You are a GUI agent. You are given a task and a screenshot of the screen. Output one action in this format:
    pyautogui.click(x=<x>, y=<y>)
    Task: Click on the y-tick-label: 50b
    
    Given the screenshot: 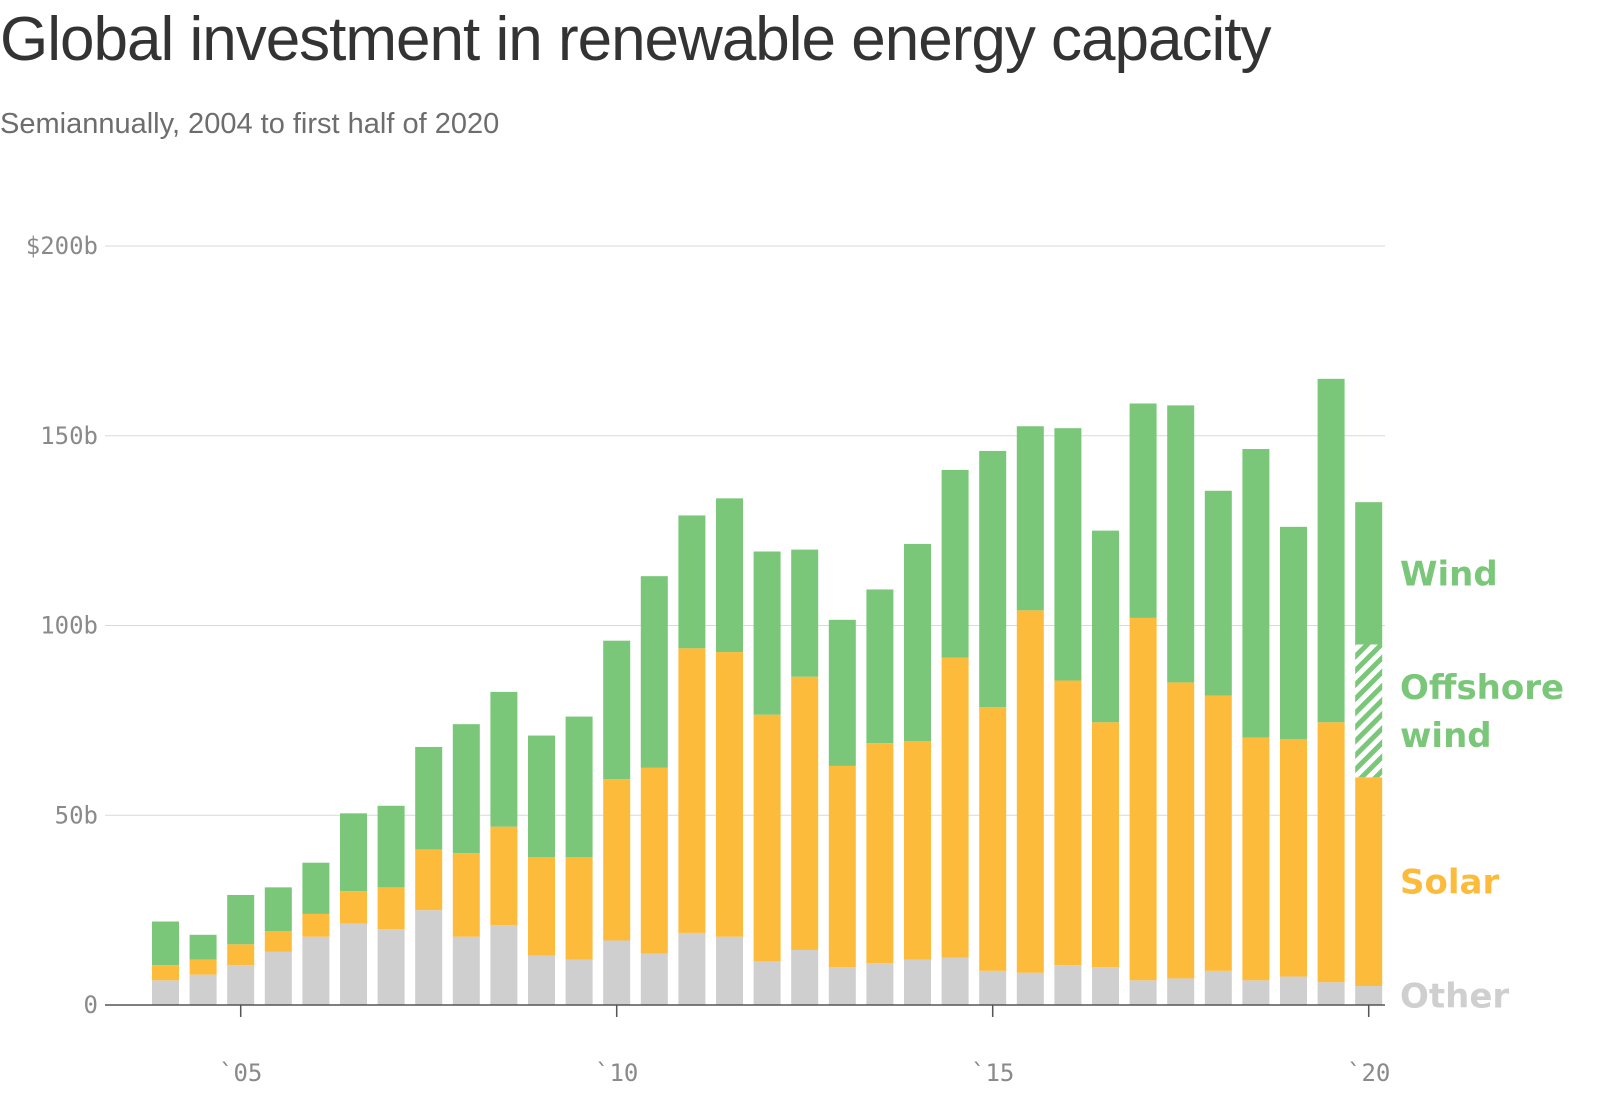 What is the action you would take?
    pyautogui.click(x=76, y=815)
    